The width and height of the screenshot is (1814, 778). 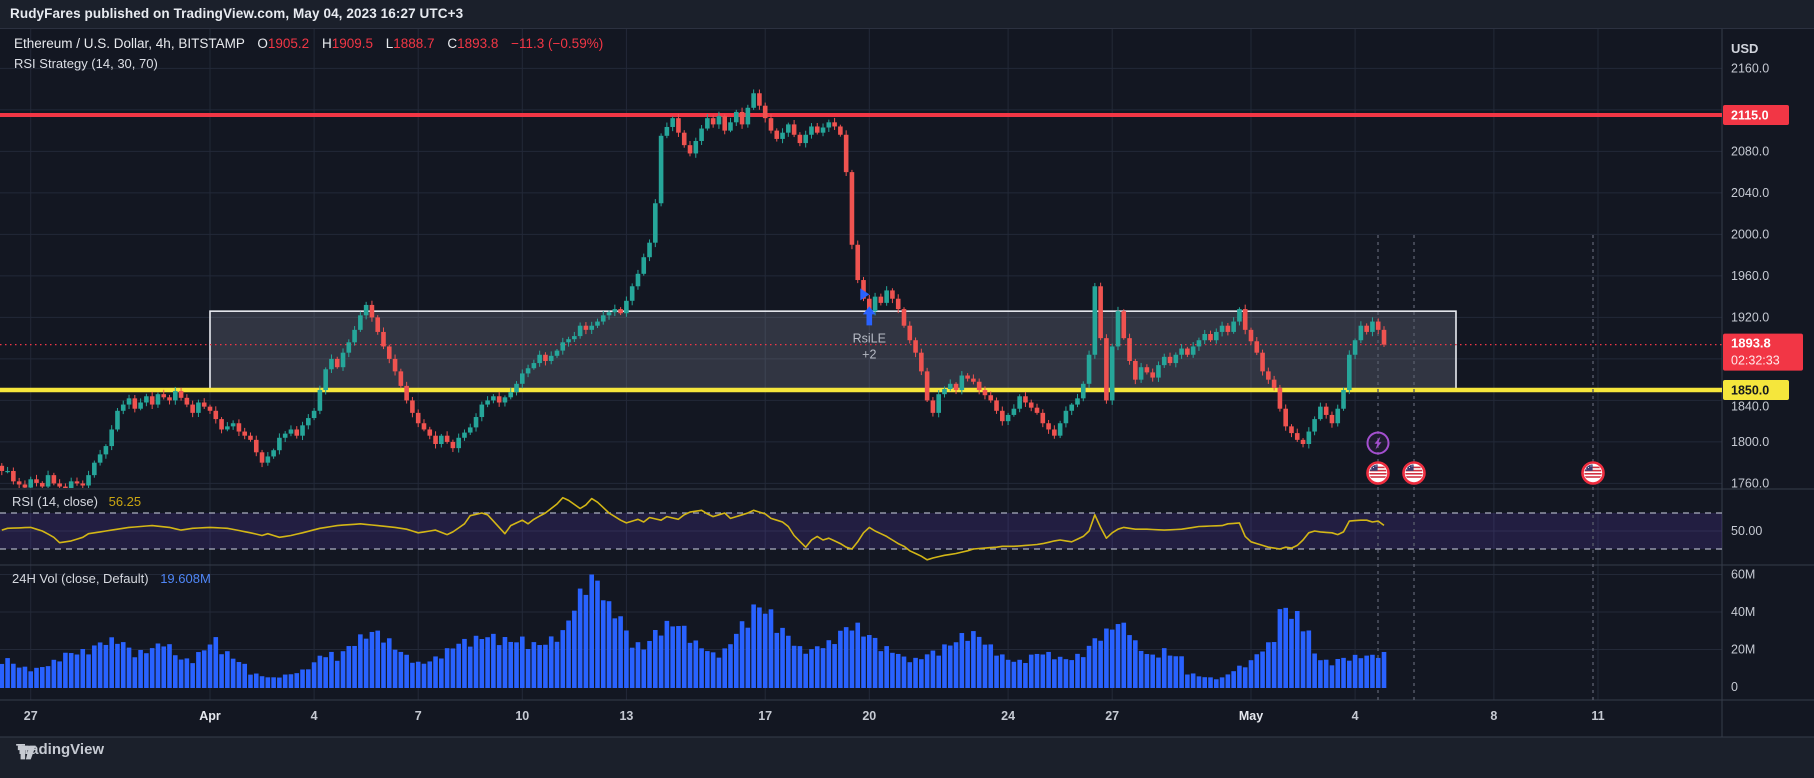 What do you see at coordinates (1750, 234) in the screenshot?
I see `svg-text: 2000.0` at bounding box center [1750, 234].